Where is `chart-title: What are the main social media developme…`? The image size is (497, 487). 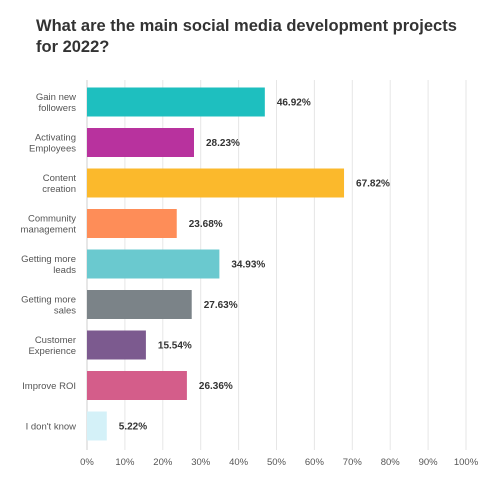
chart-title: What are the main social media developme… is located at coordinates (246, 36).